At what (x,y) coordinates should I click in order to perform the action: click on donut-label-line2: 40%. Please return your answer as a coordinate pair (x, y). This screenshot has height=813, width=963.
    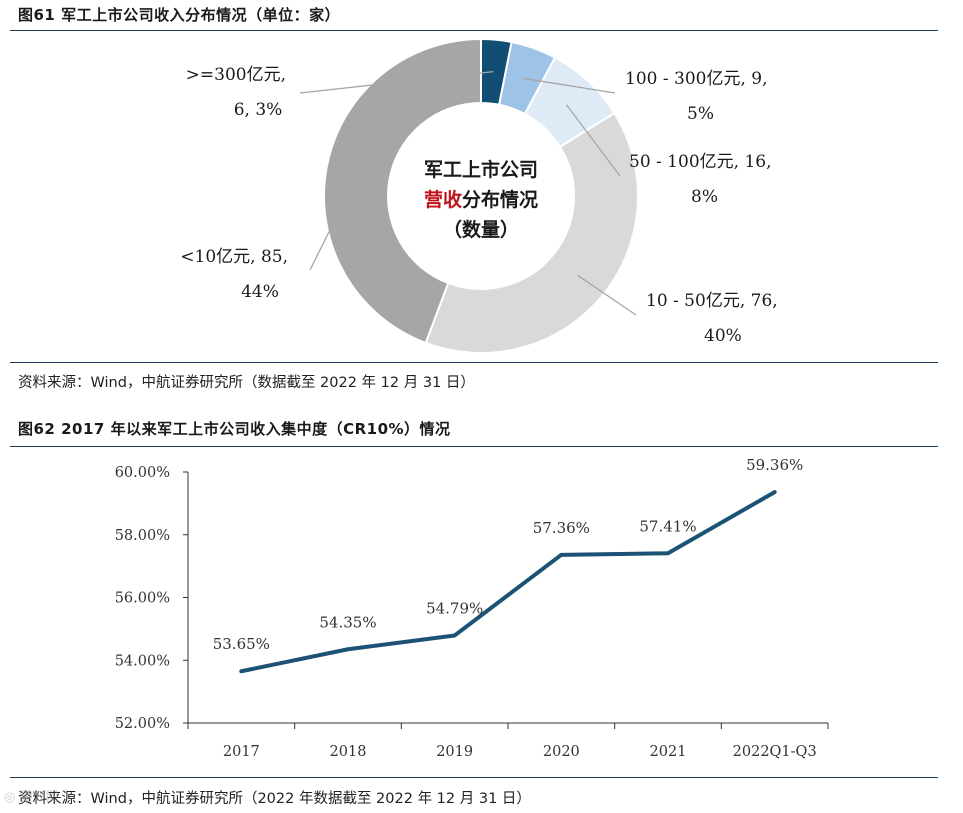
    Looking at the image, I should click on (723, 336).